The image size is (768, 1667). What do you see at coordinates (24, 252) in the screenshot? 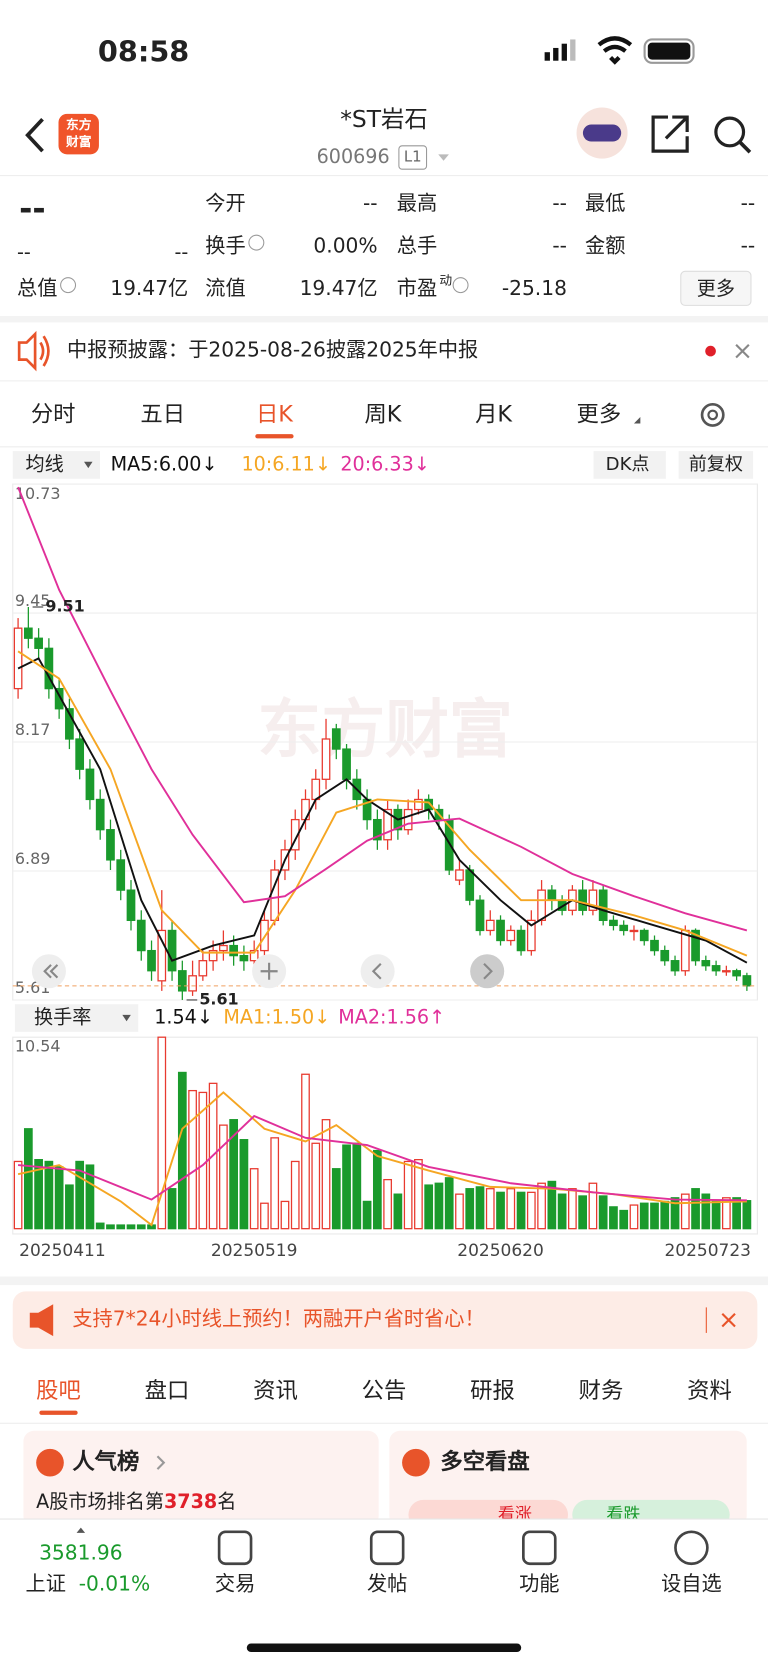
I see `change: --` at bounding box center [24, 252].